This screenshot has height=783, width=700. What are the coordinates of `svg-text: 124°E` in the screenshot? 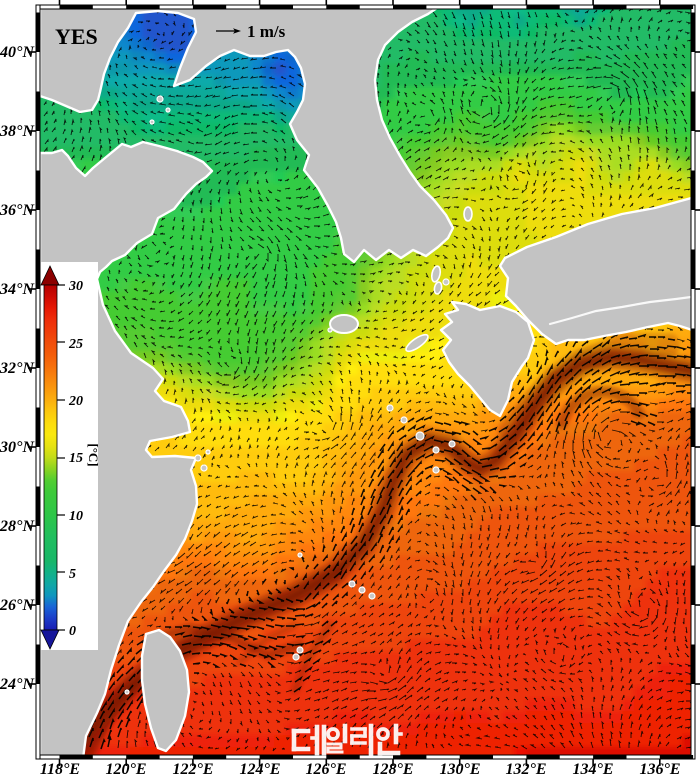 It's located at (259, 769).